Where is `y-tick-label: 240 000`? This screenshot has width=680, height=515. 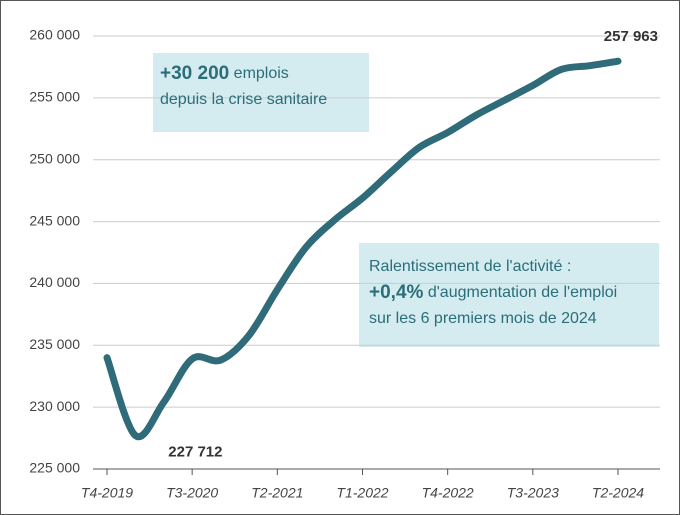 y-tick-label: 240 000 is located at coordinates (54, 282).